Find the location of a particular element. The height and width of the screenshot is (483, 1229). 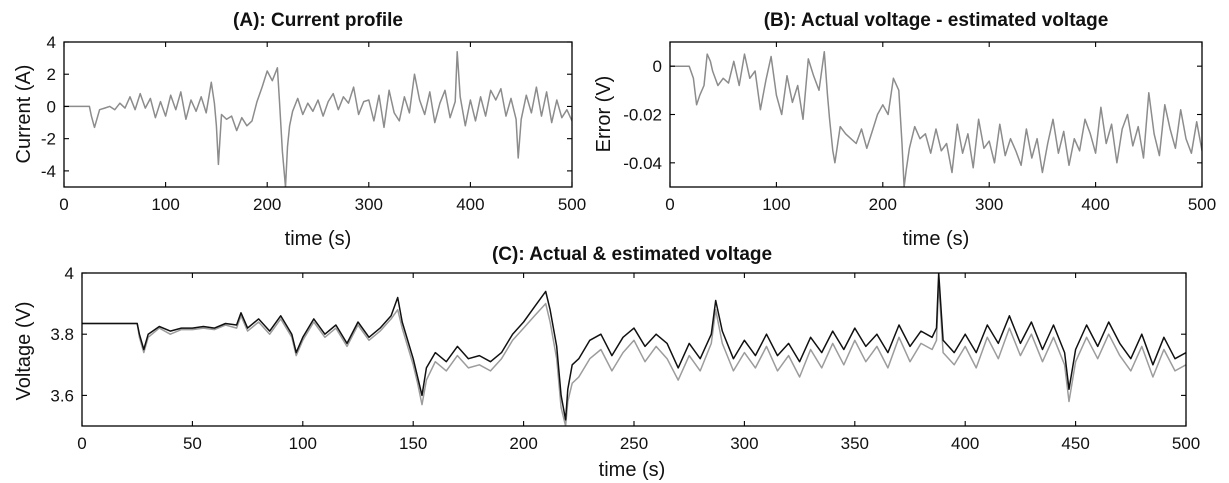

panel-c-xtick-label: 350 is located at coordinates (855, 443).